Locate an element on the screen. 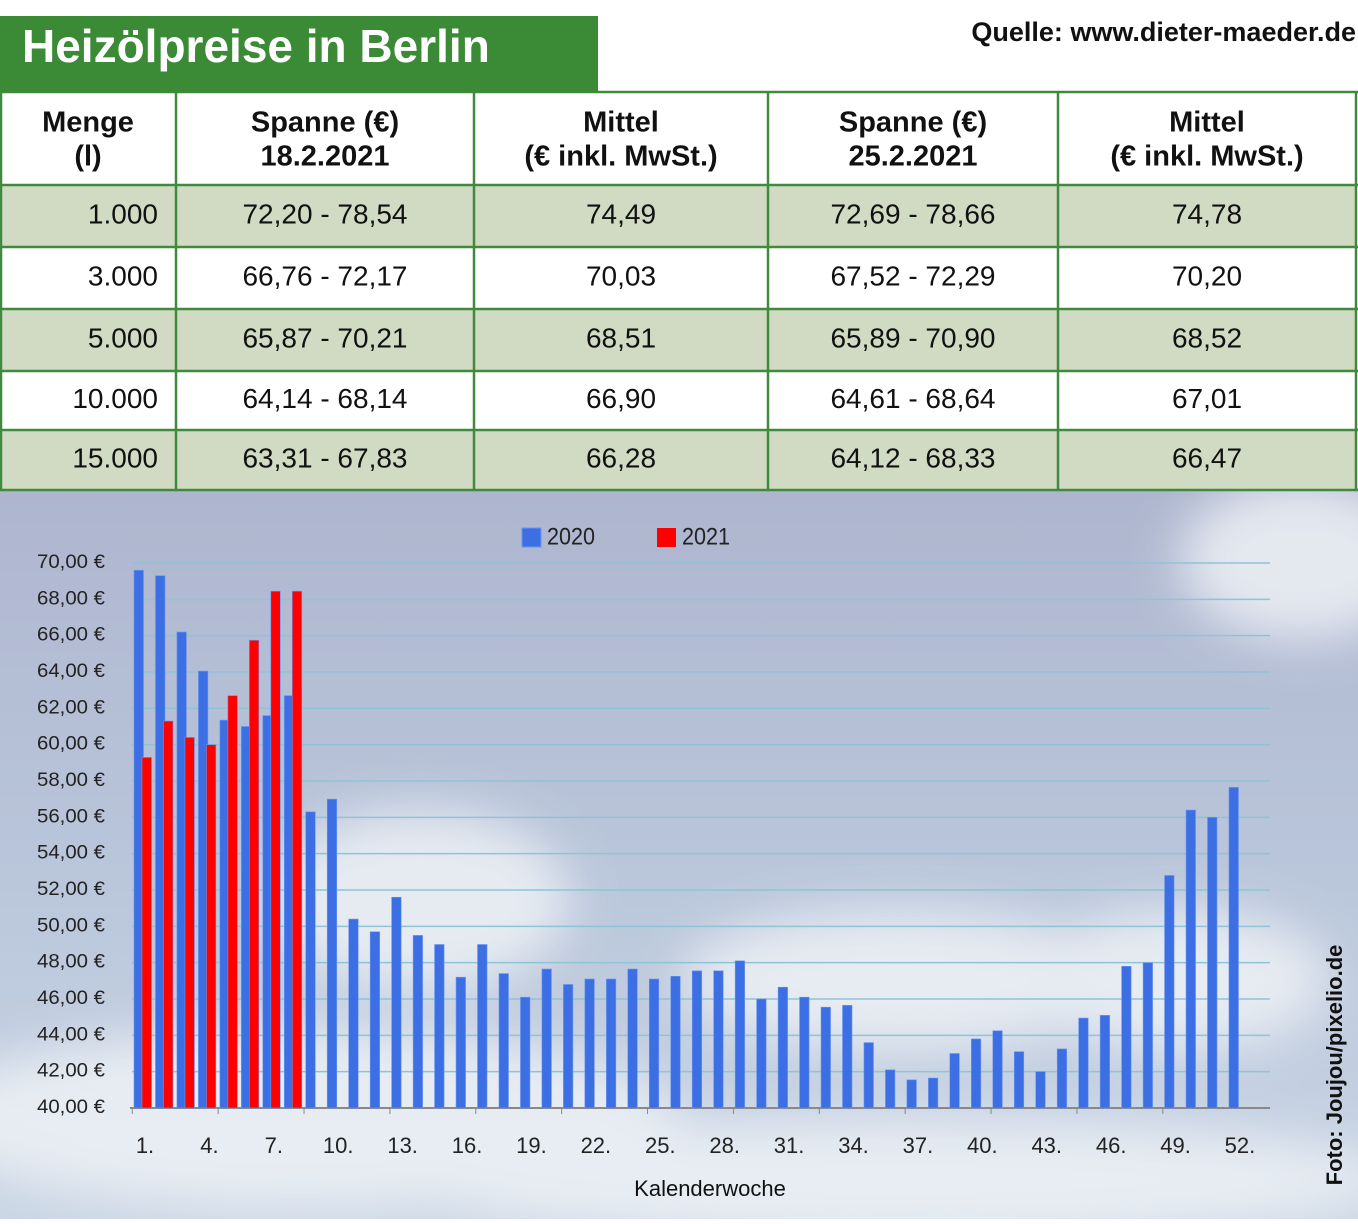 Image resolution: width=1358 pixels, height=1224 pixels. x-tick-label: 10. is located at coordinates (338, 1145).